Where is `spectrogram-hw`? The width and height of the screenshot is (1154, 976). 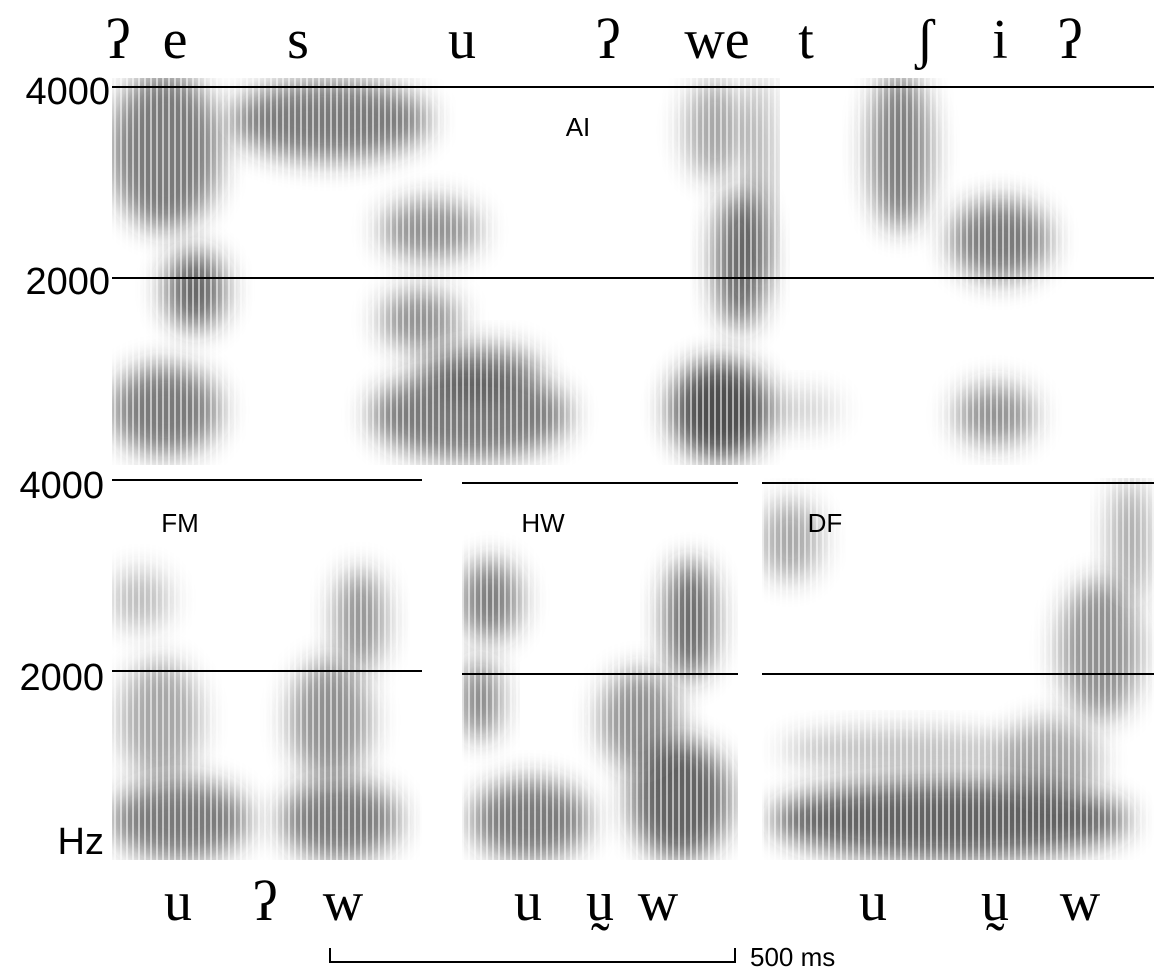 spectrogram-hw is located at coordinates (600, 669).